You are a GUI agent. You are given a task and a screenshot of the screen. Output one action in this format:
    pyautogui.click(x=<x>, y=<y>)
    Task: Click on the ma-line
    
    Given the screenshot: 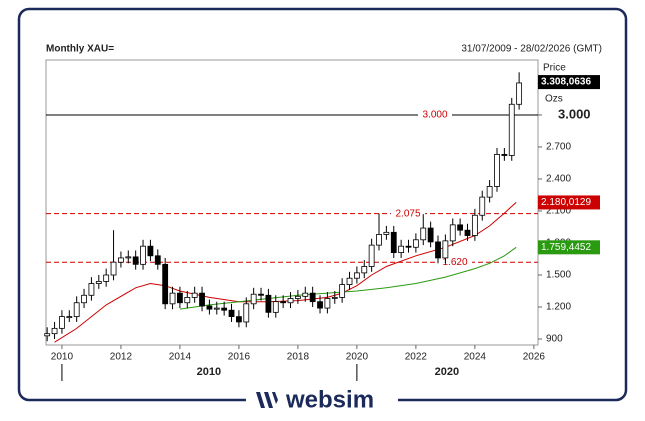 What is the action you would take?
    pyautogui.click(x=348, y=278)
    